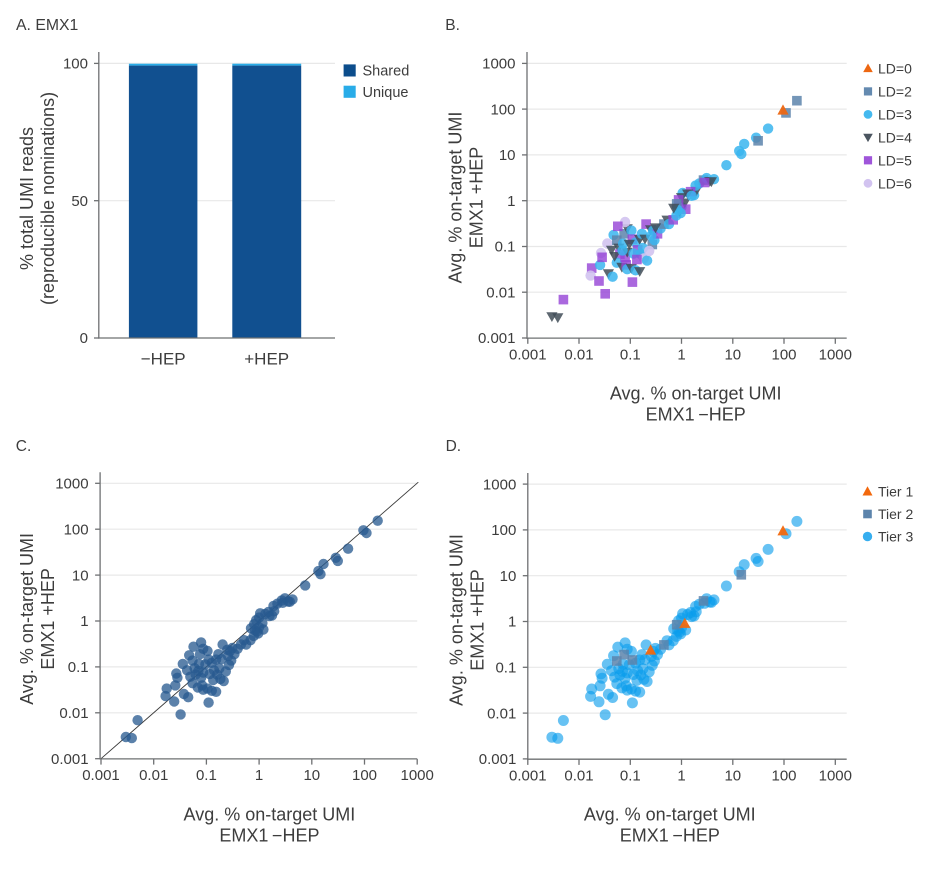 The height and width of the screenshot is (873, 930). What do you see at coordinates (79, 201) in the screenshot?
I see `svg-text: 50` at bounding box center [79, 201].